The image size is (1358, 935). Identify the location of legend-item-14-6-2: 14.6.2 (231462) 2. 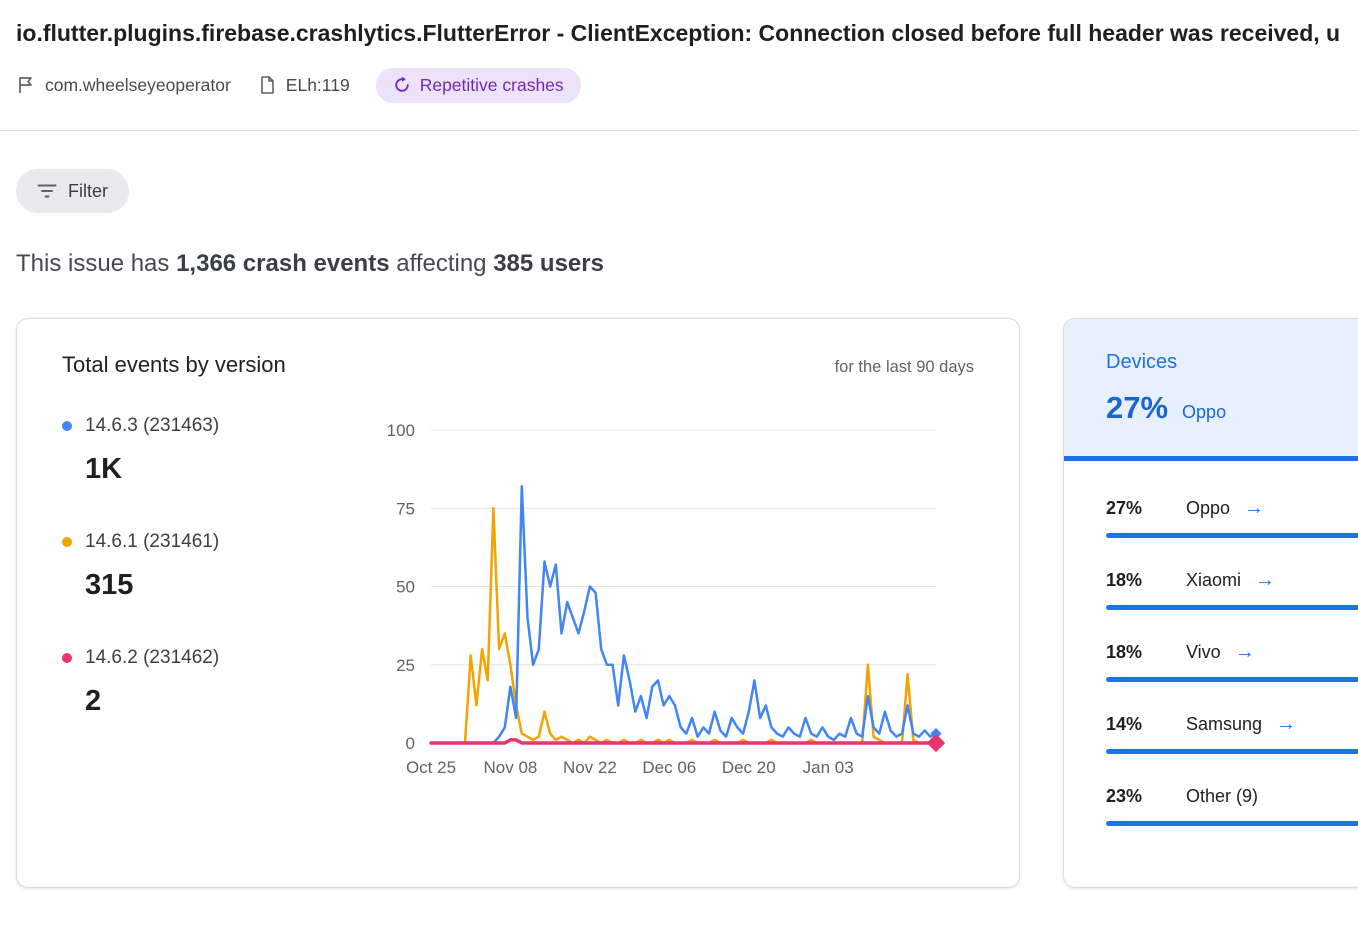
(140, 683).